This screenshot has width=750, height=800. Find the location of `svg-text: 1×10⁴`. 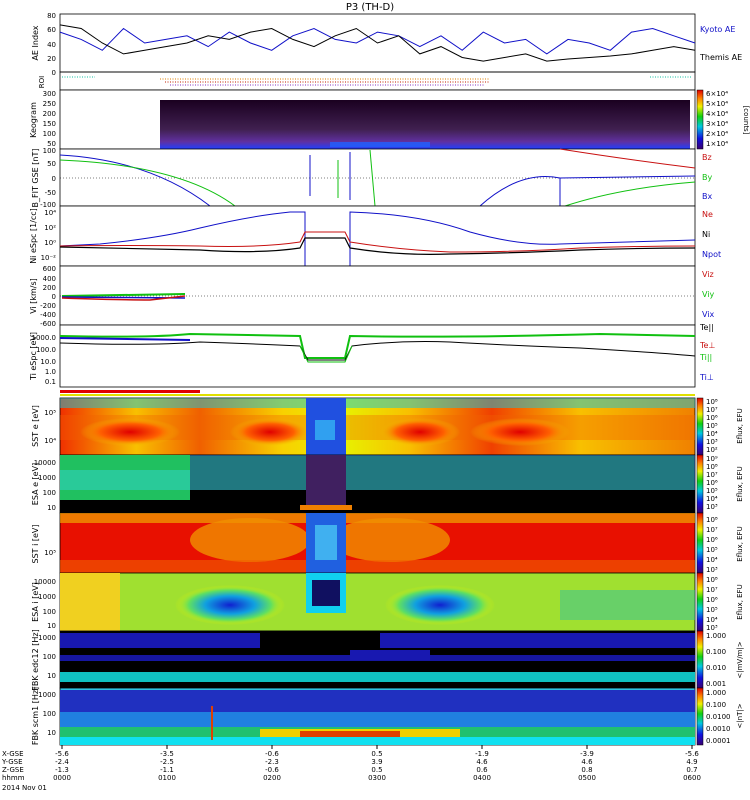

svg-text: 1×10⁴ is located at coordinates (717, 144).